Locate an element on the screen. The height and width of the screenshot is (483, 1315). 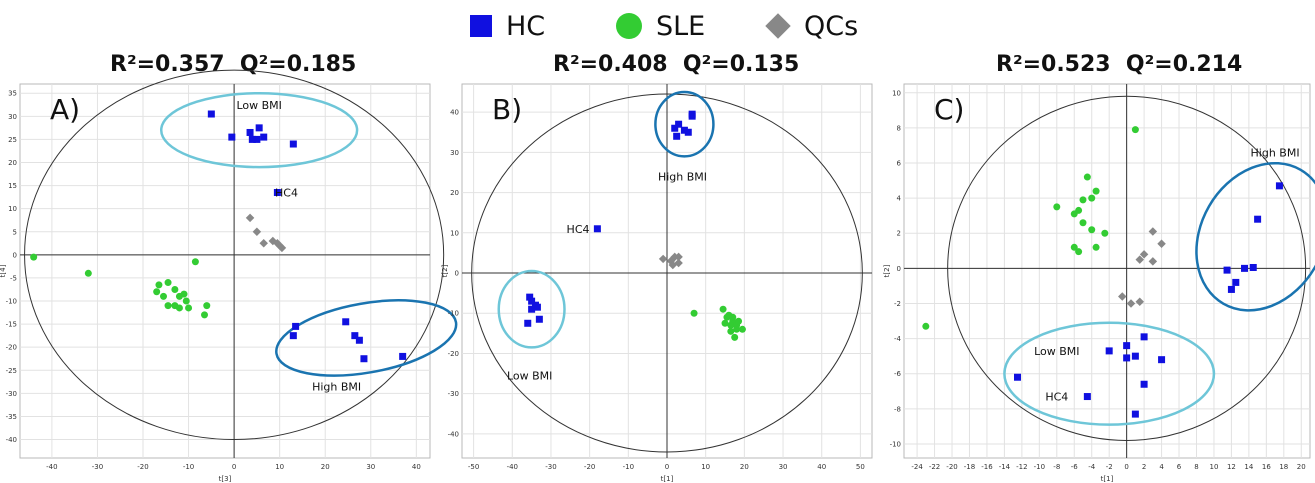
x-tick-label: -22 is located at coordinates (934, 467).